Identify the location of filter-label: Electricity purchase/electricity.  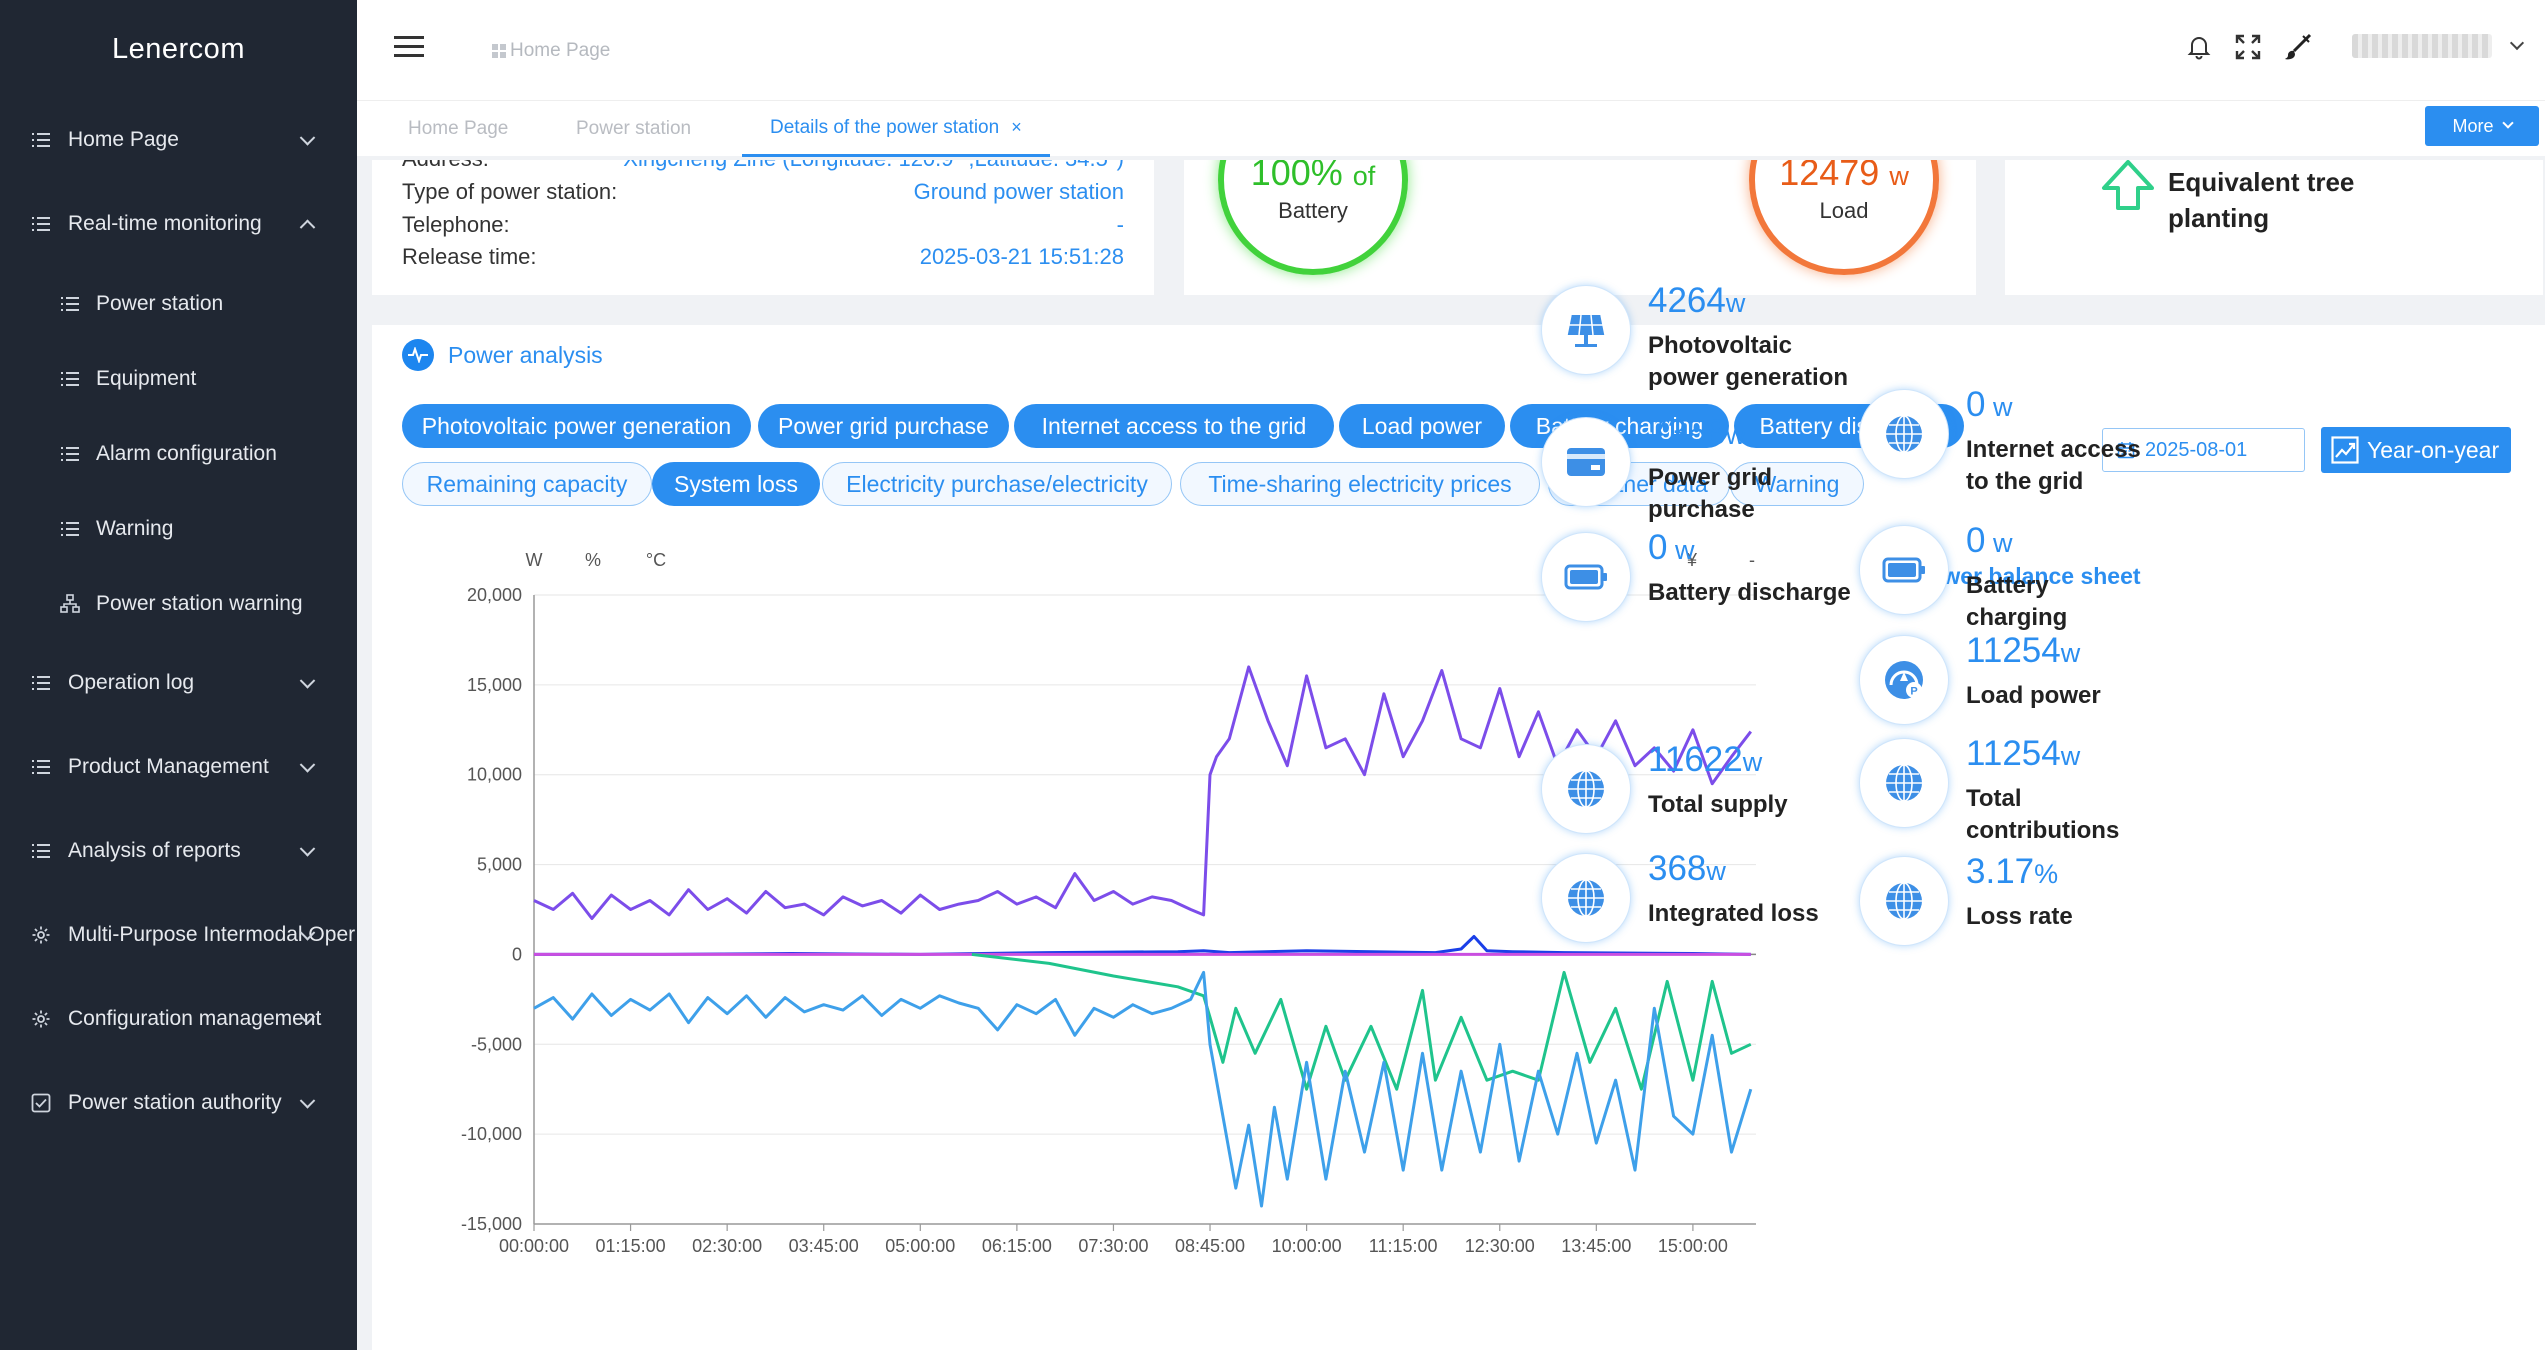
(997, 483).